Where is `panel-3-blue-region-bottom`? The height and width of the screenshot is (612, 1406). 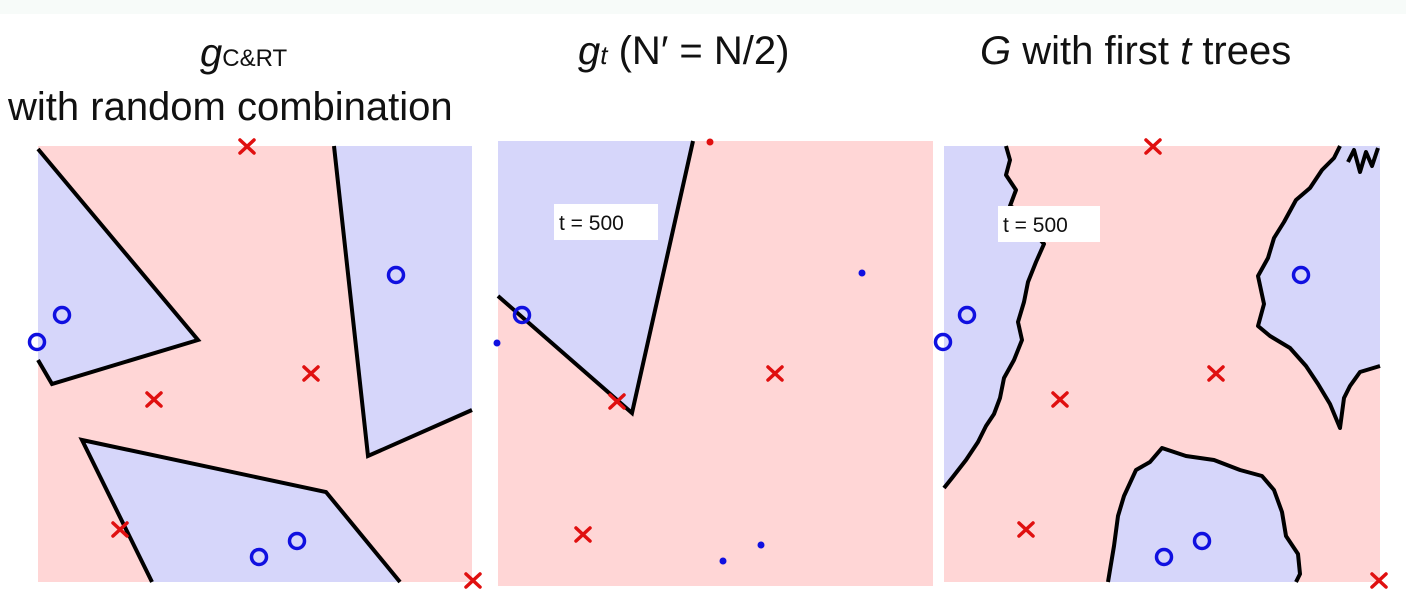
panel-3-blue-region-bottom is located at coordinates (1204, 515).